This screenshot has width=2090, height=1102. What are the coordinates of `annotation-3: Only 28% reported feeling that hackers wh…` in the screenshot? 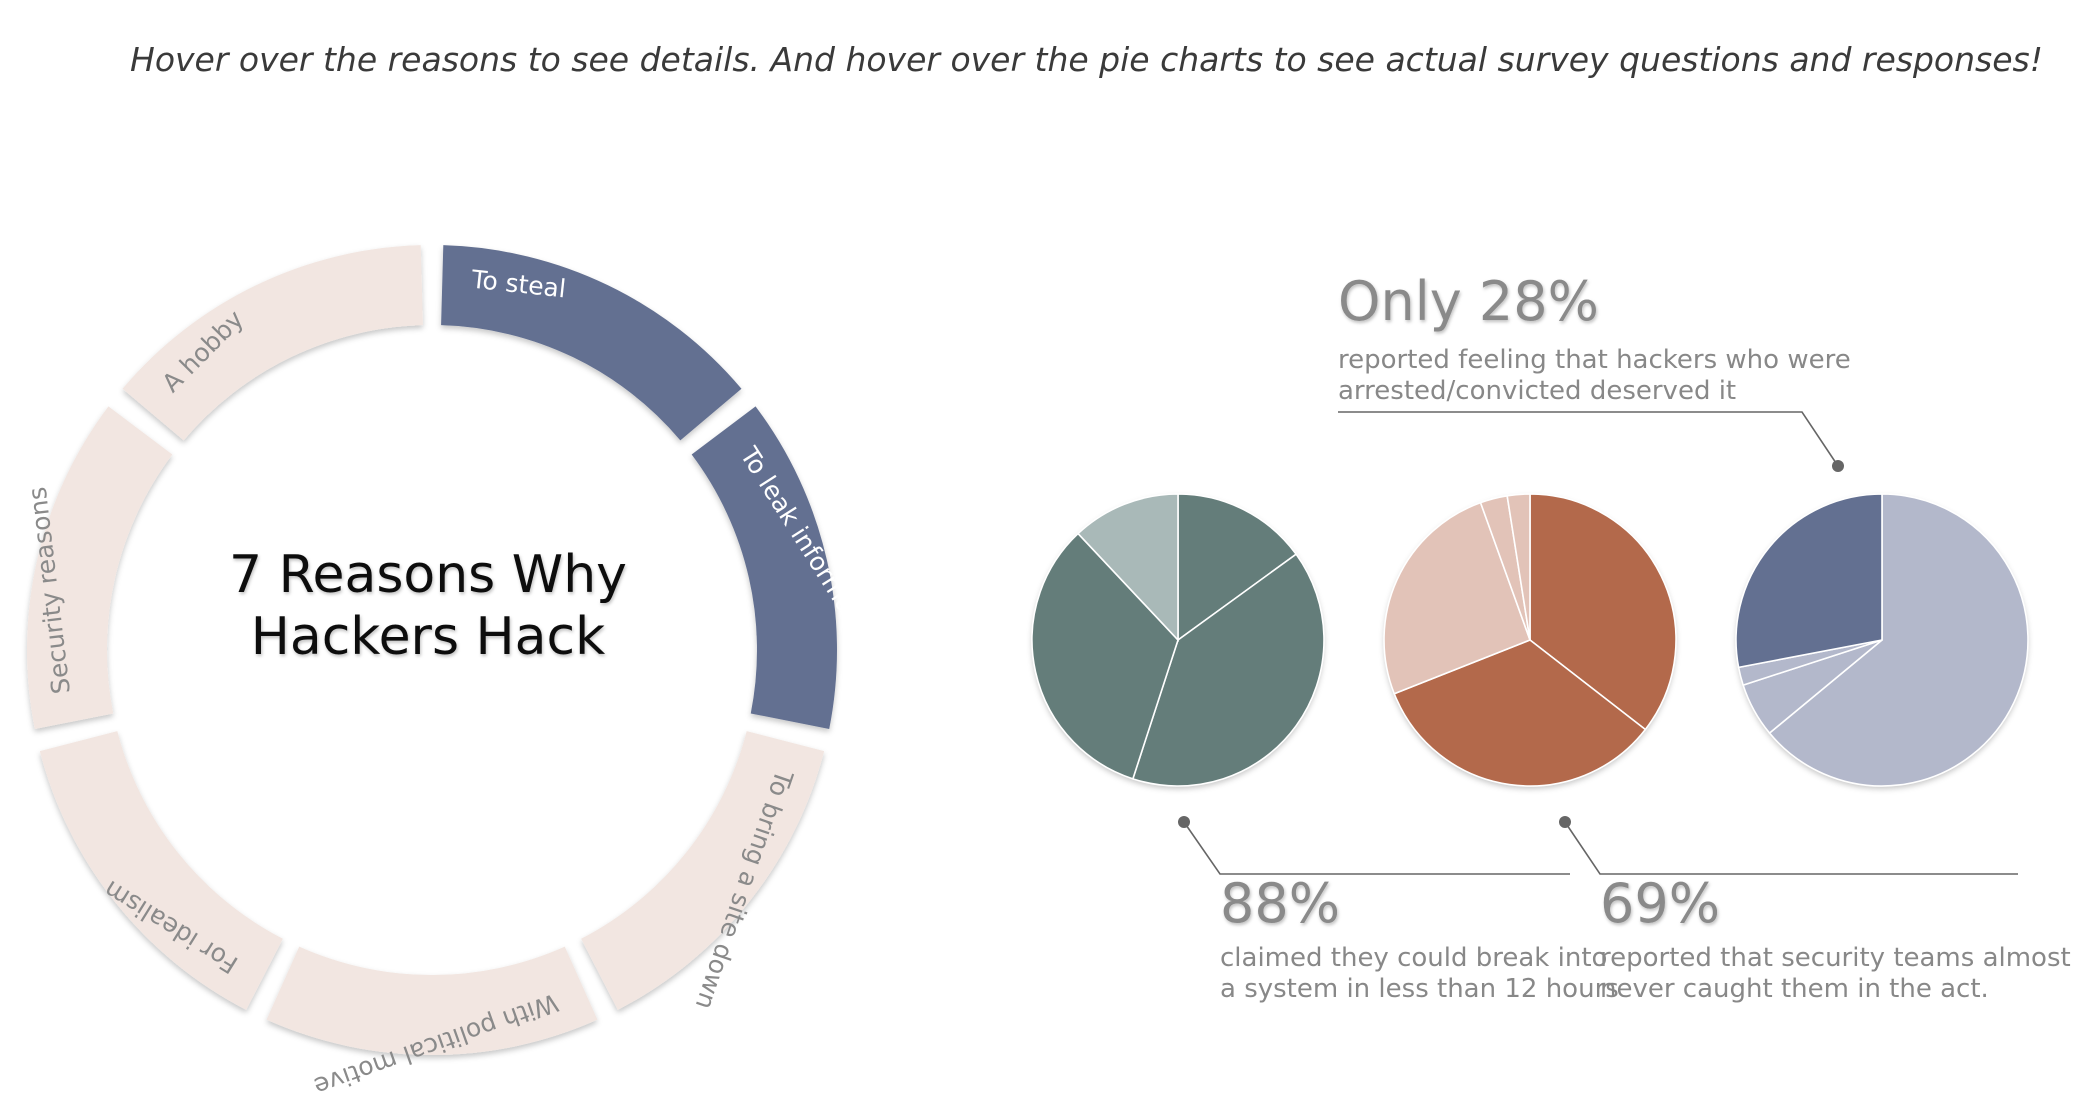 It's located at (1594, 371).